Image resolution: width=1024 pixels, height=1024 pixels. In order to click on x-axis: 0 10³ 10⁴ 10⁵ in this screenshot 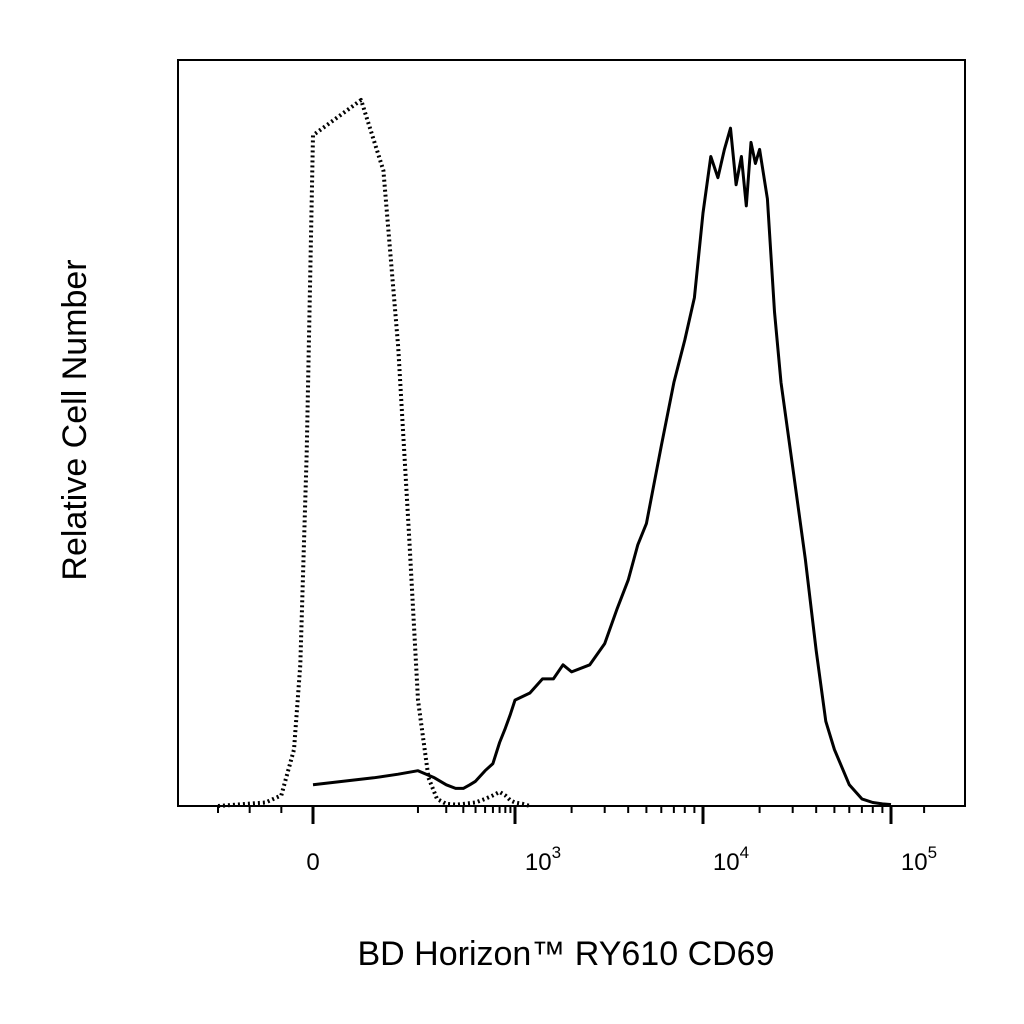, I will do `click(577, 841)`.